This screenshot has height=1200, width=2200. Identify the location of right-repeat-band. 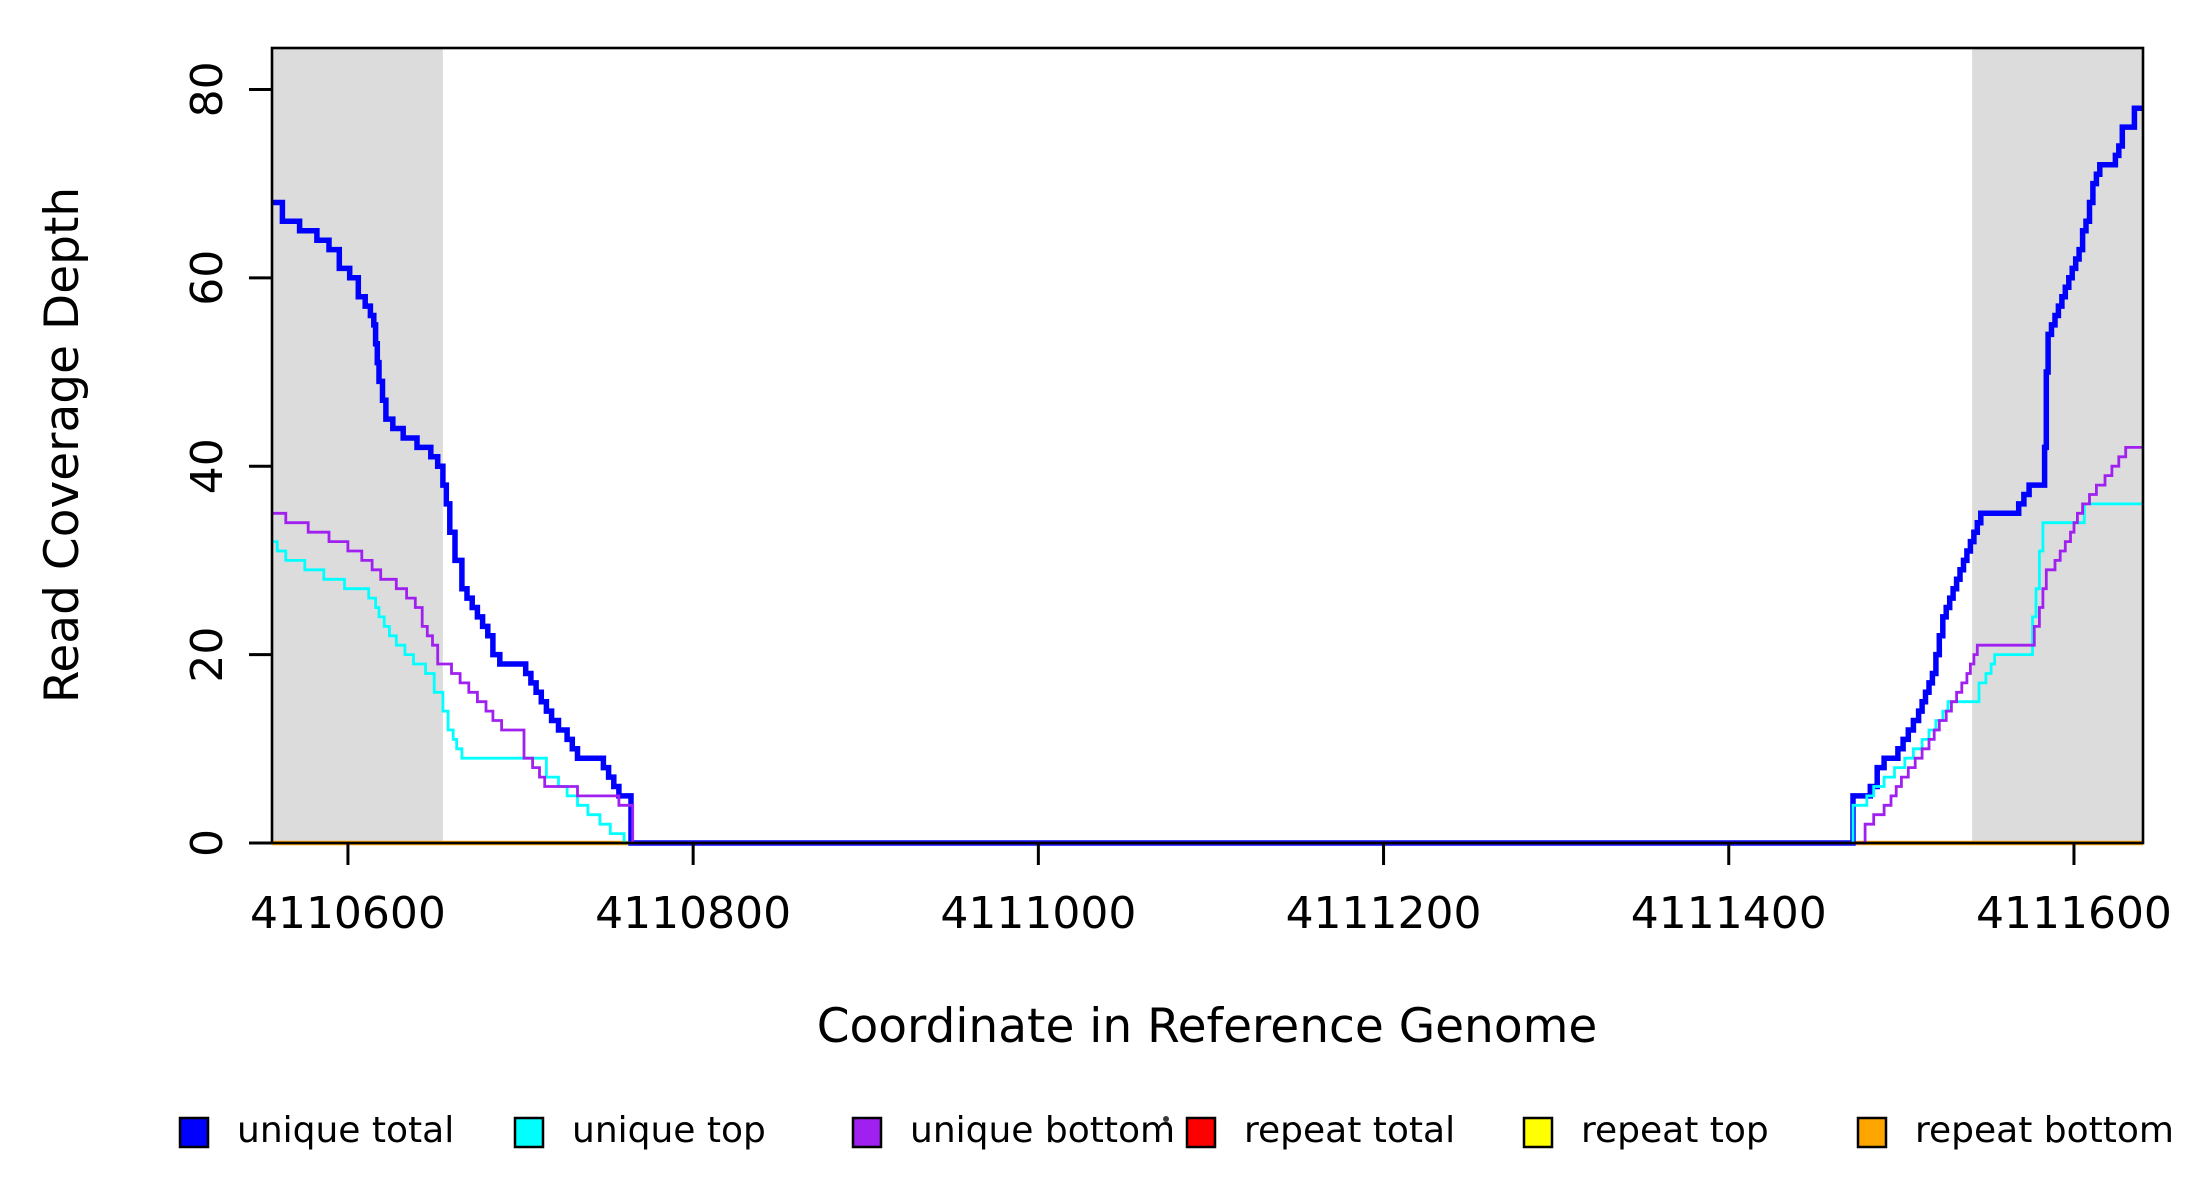
(2057, 445).